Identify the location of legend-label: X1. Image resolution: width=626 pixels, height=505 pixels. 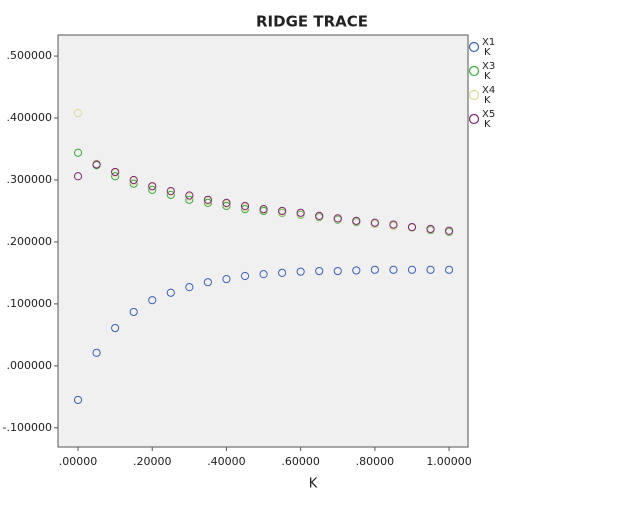
(488, 42).